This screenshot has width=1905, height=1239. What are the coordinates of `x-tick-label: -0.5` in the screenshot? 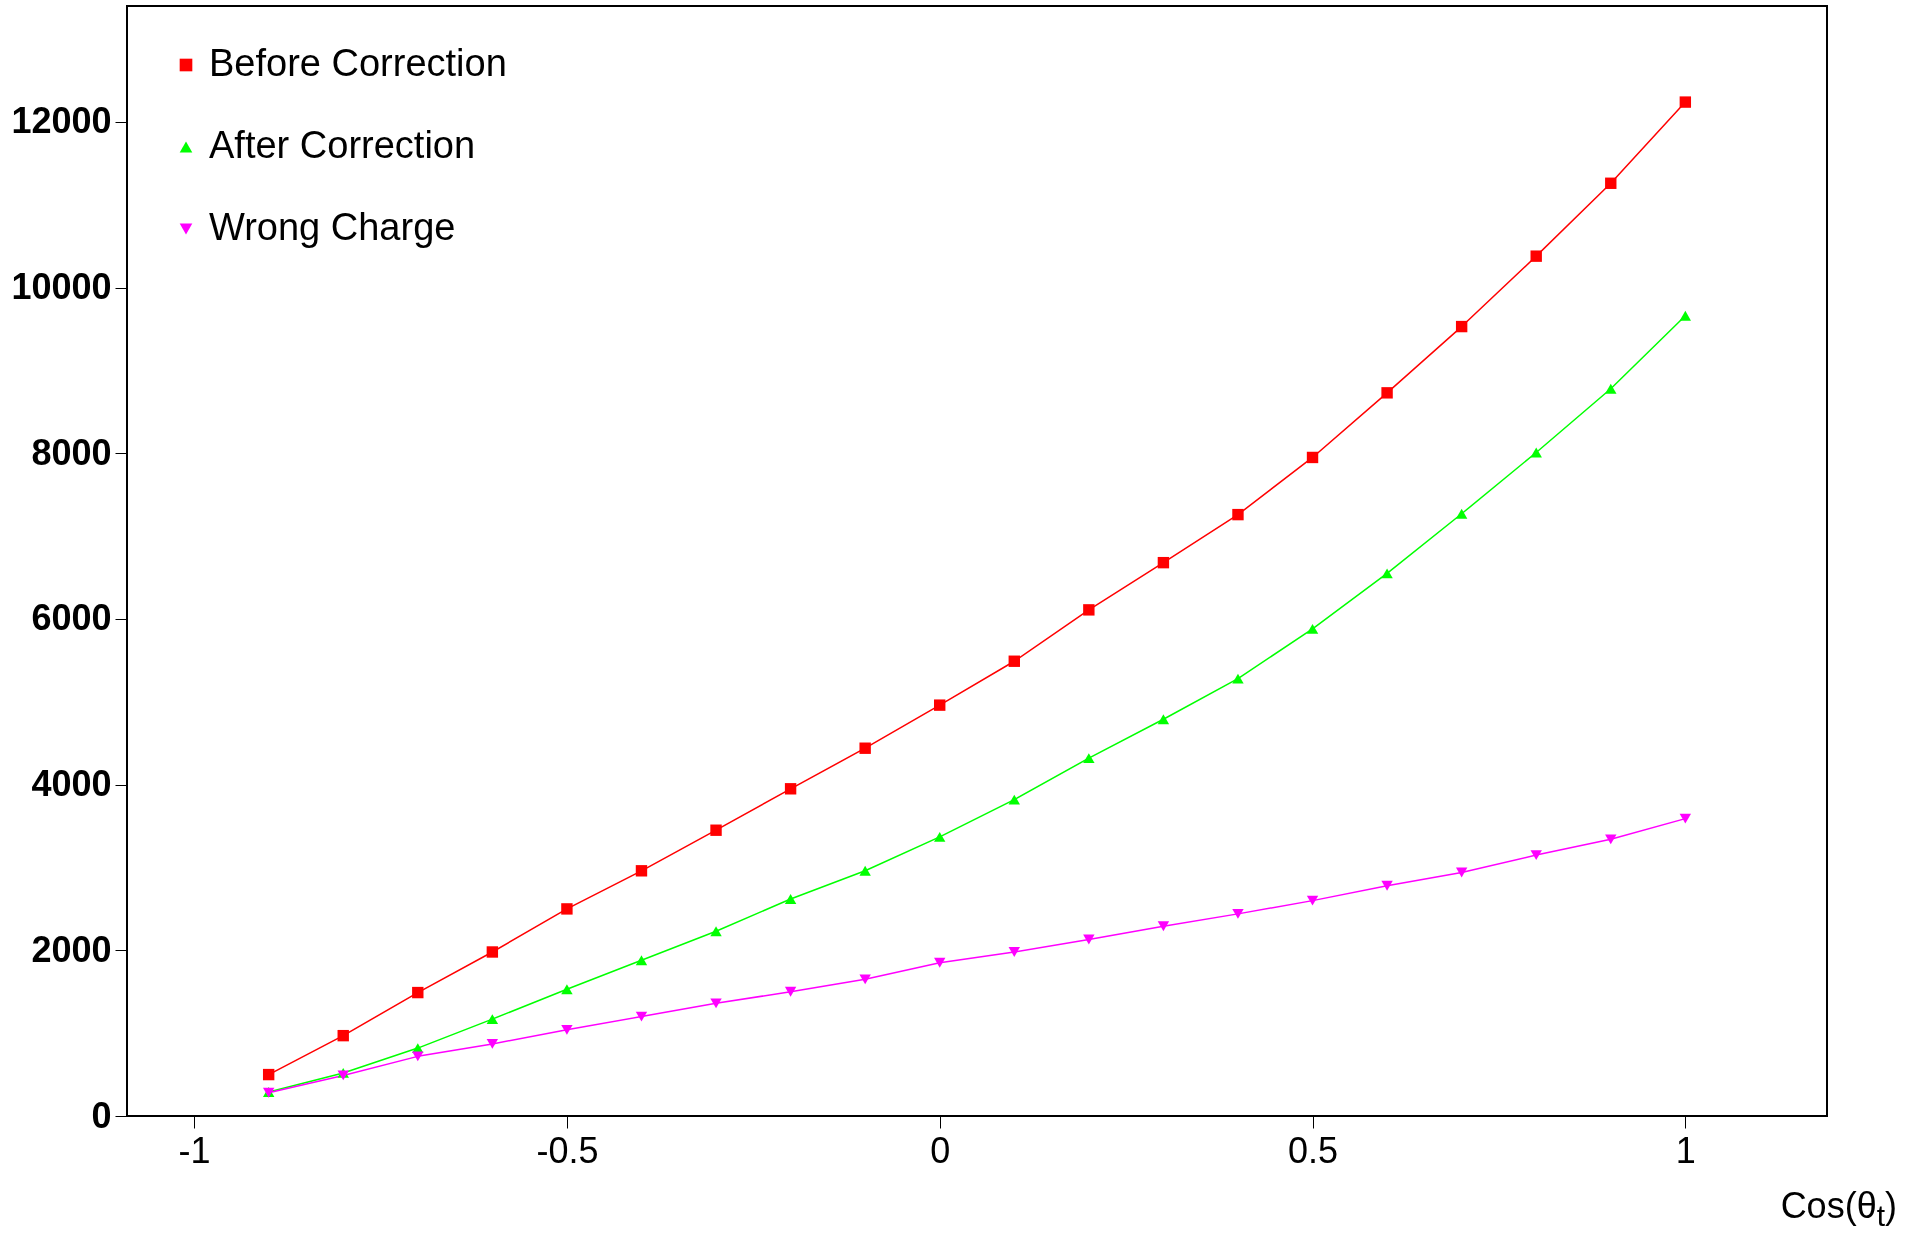 It's located at (567, 1150).